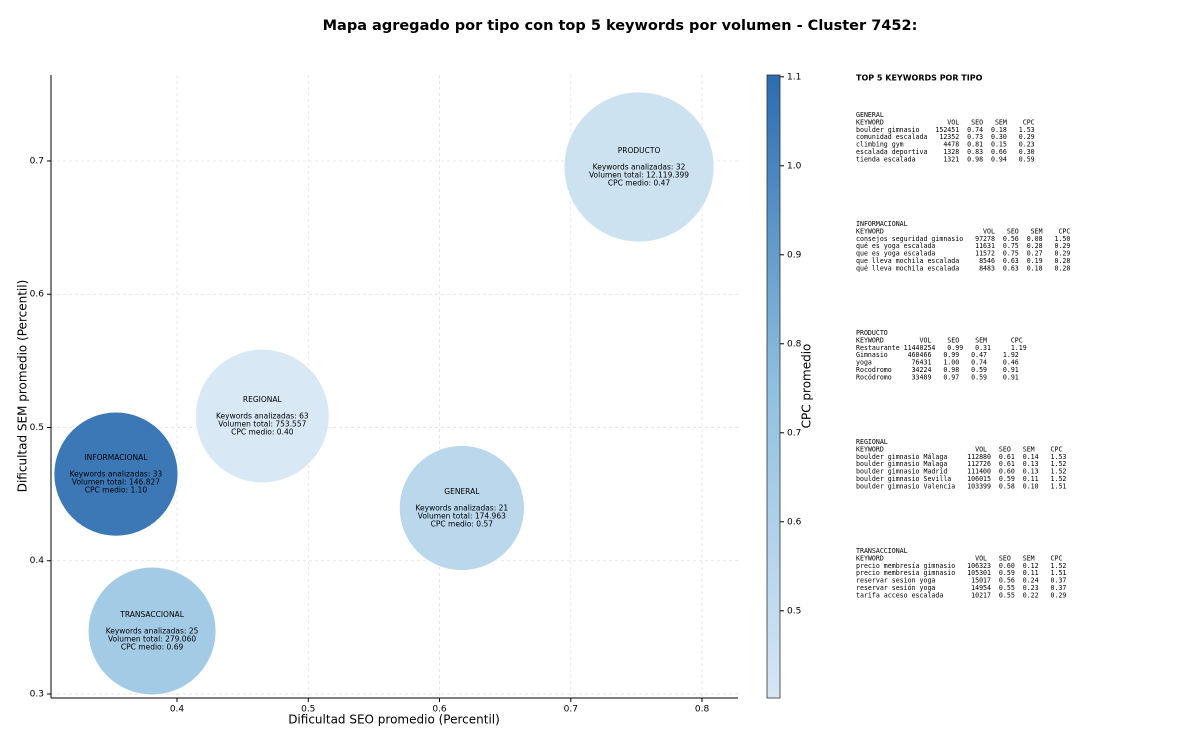 This screenshot has height=745, width=1200. I want to click on bubble-annotation: Volumen total: 146.827, so click(116, 482).